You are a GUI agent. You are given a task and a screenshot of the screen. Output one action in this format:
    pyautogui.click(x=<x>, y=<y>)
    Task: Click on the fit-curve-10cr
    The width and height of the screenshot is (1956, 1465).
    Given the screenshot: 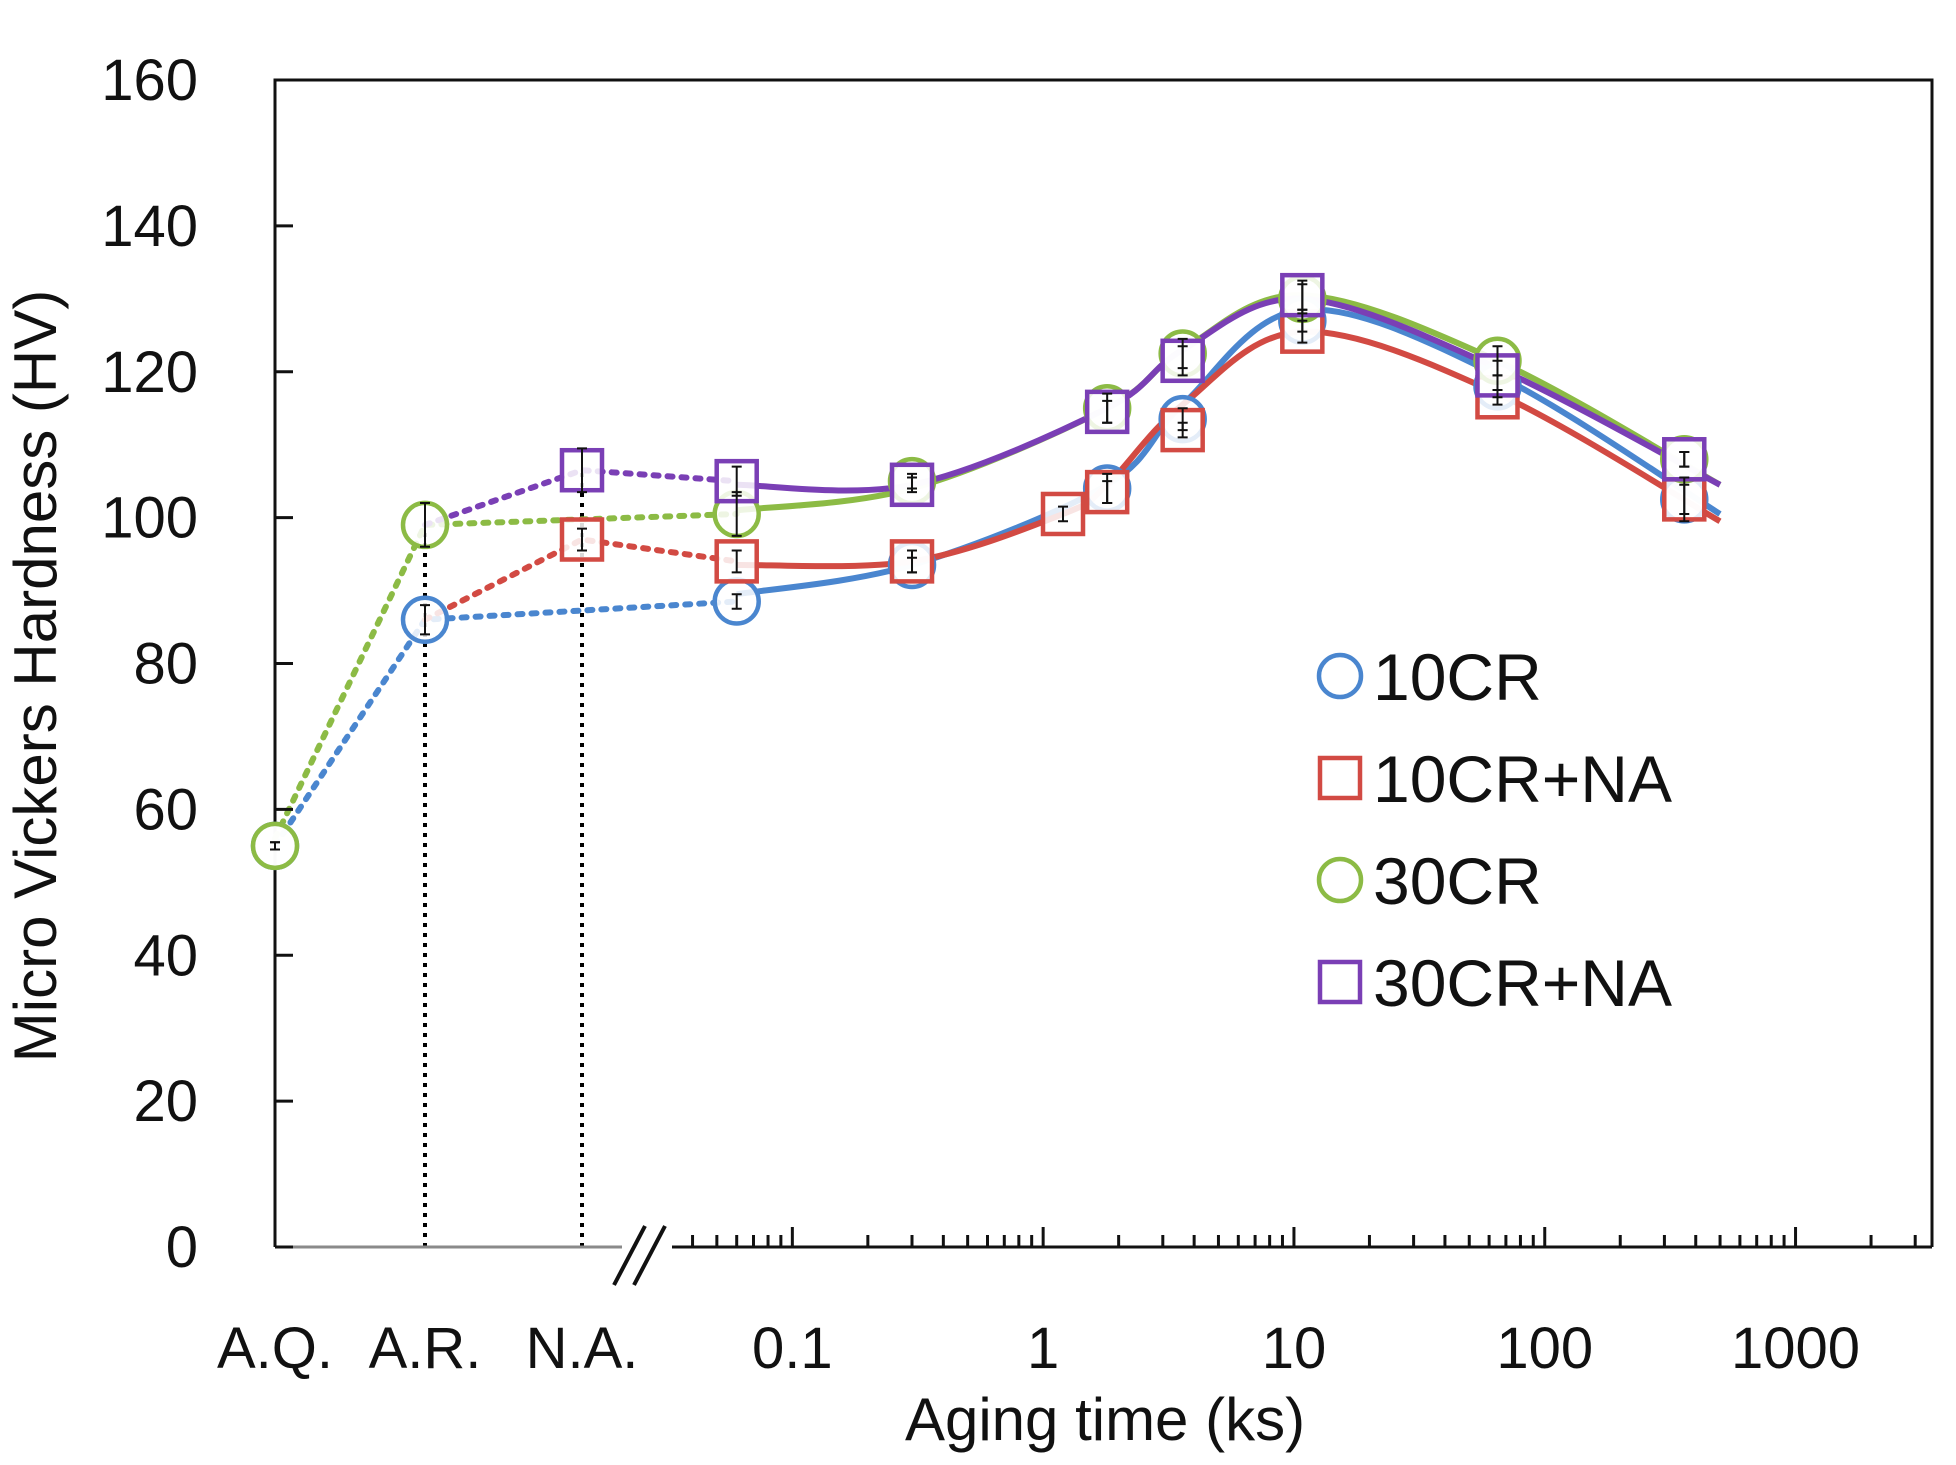 What is the action you would take?
    pyautogui.click(x=1229, y=452)
    